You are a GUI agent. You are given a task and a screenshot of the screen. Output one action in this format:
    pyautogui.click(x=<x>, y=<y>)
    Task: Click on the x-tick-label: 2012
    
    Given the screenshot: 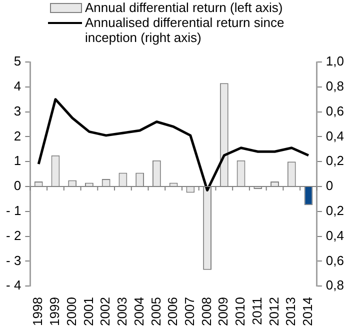 What is the action you would take?
    pyautogui.click(x=274, y=311)
    